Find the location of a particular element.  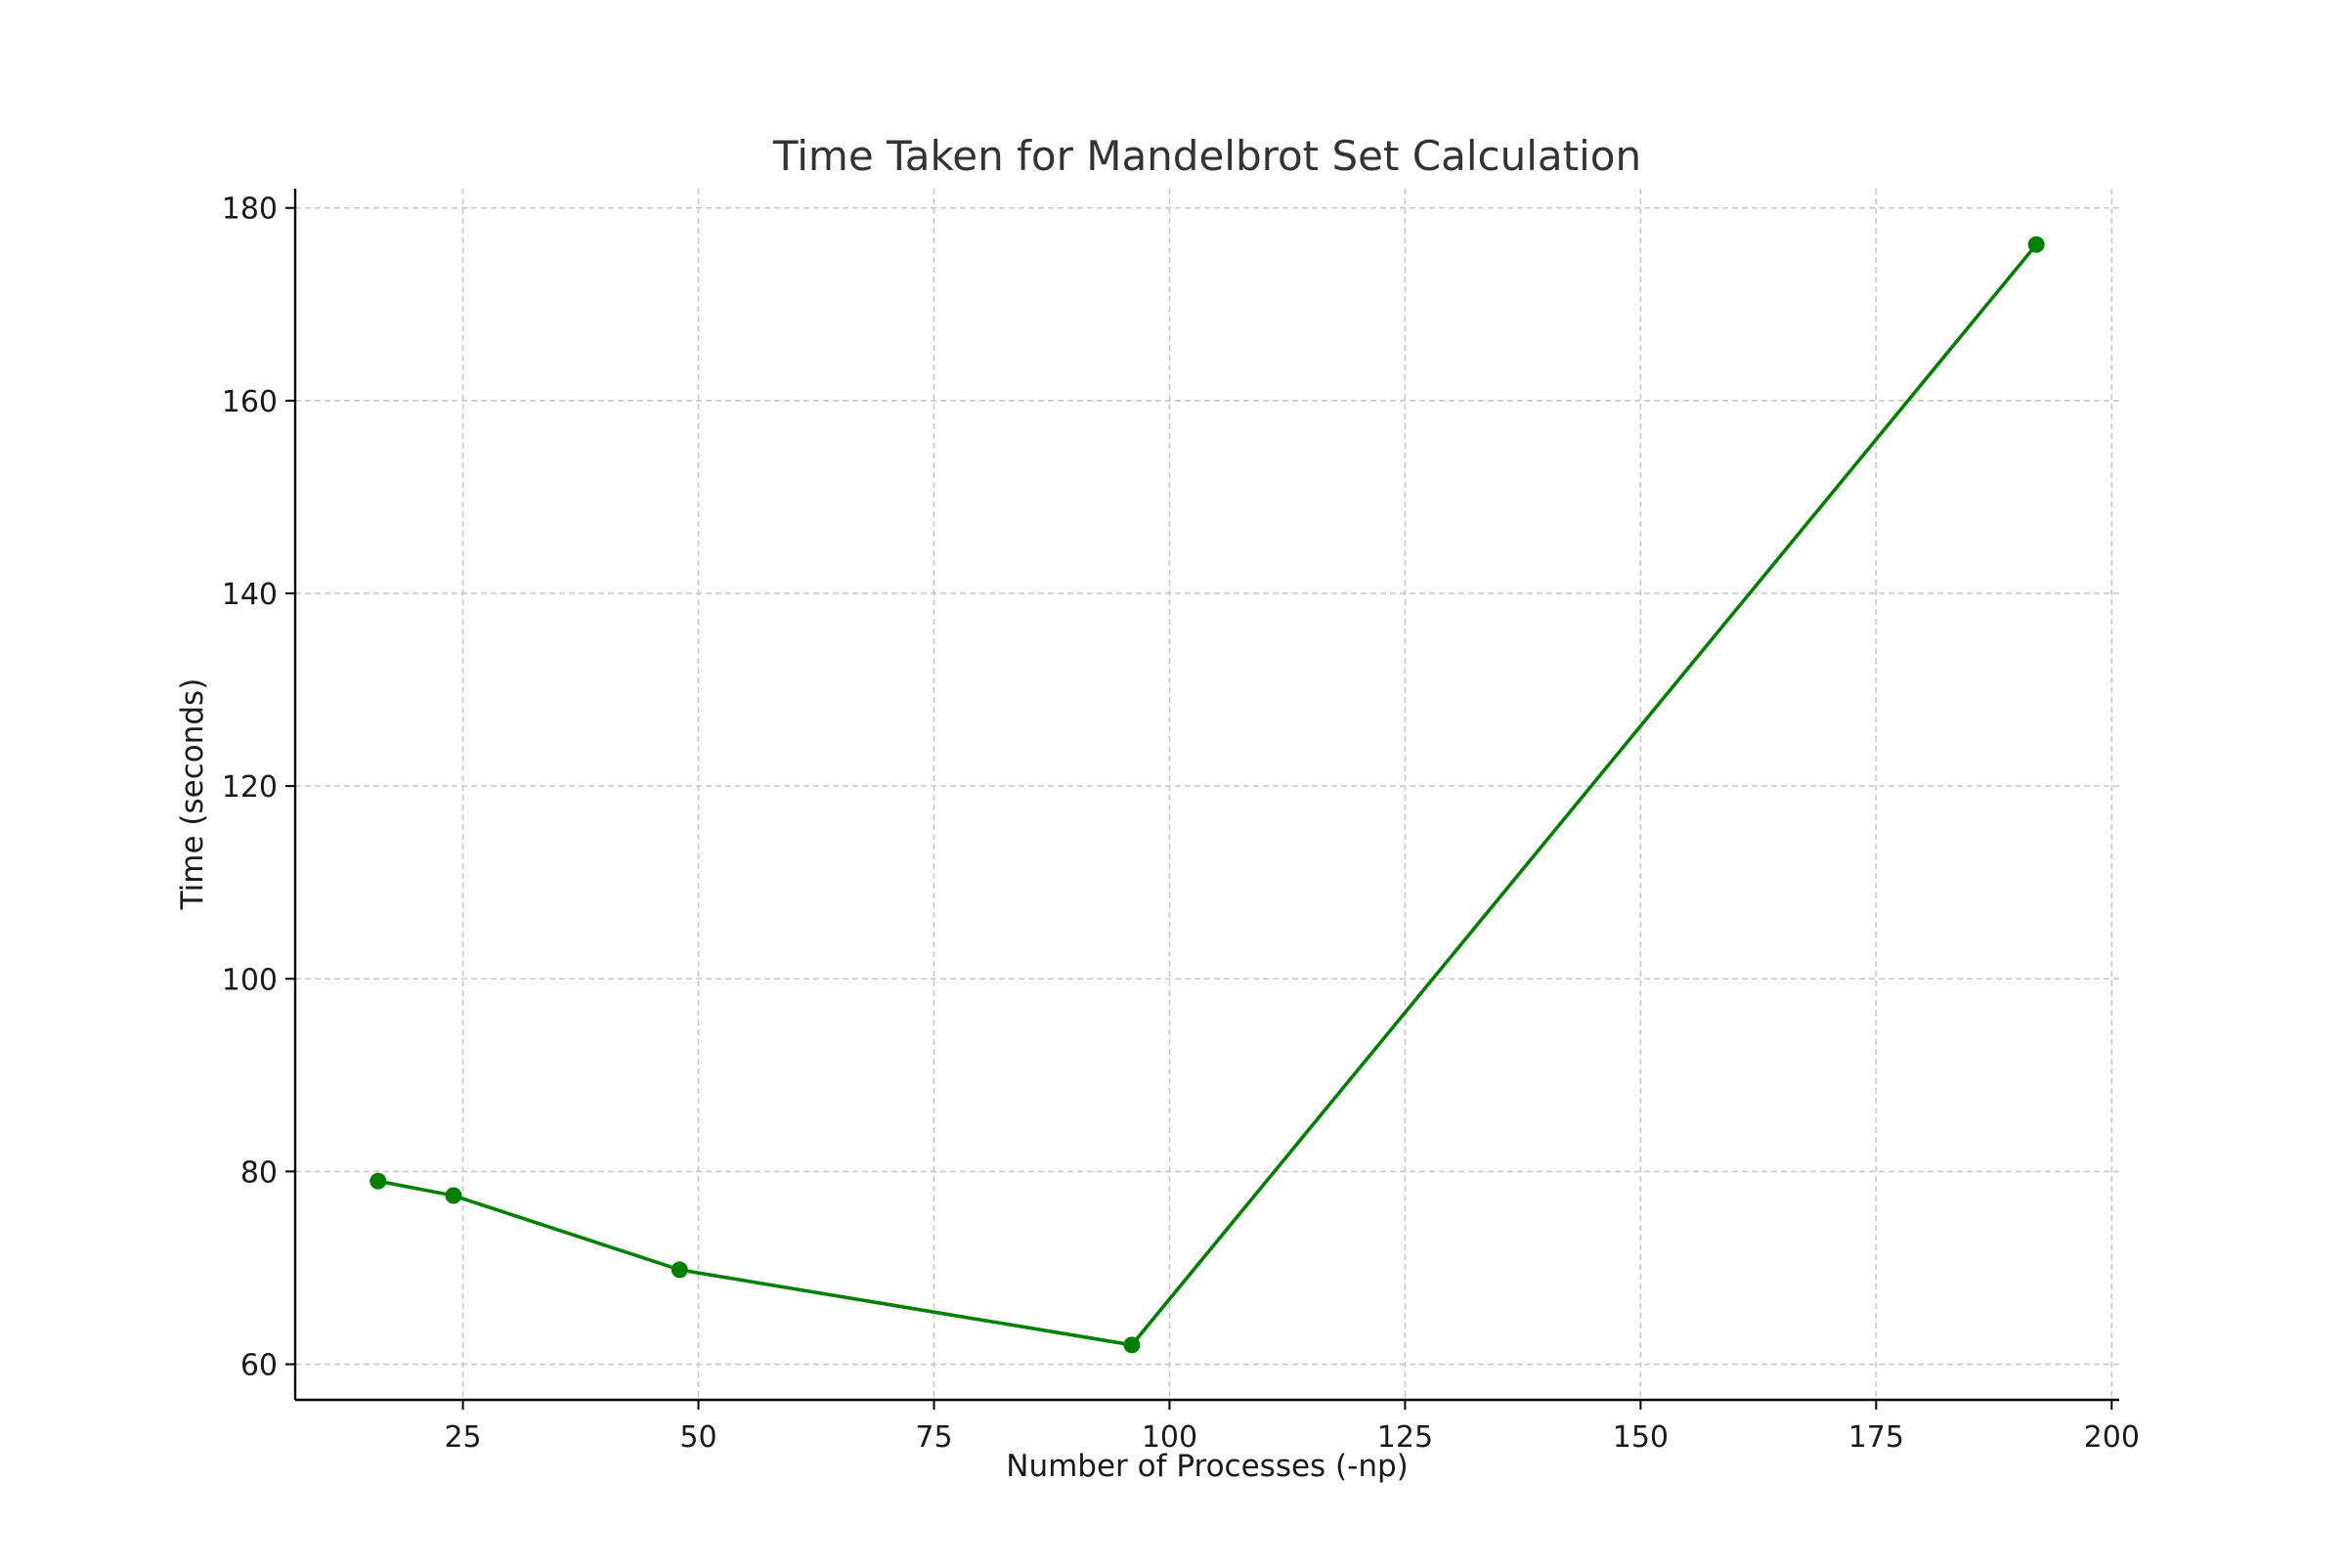

x-tick-label: 175 is located at coordinates (1876, 1438).